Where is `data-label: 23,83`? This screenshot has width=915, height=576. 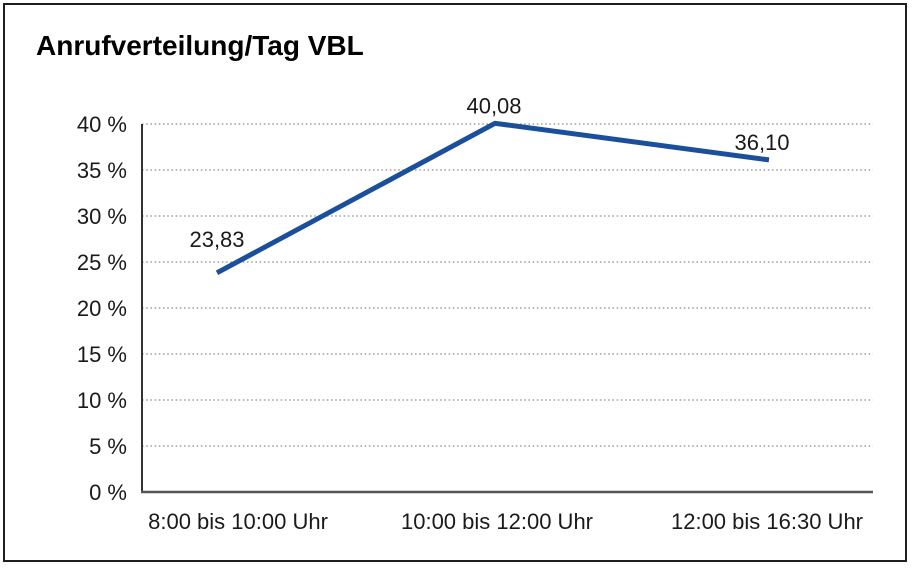
data-label: 23,83 is located at coordinates (216, 239).